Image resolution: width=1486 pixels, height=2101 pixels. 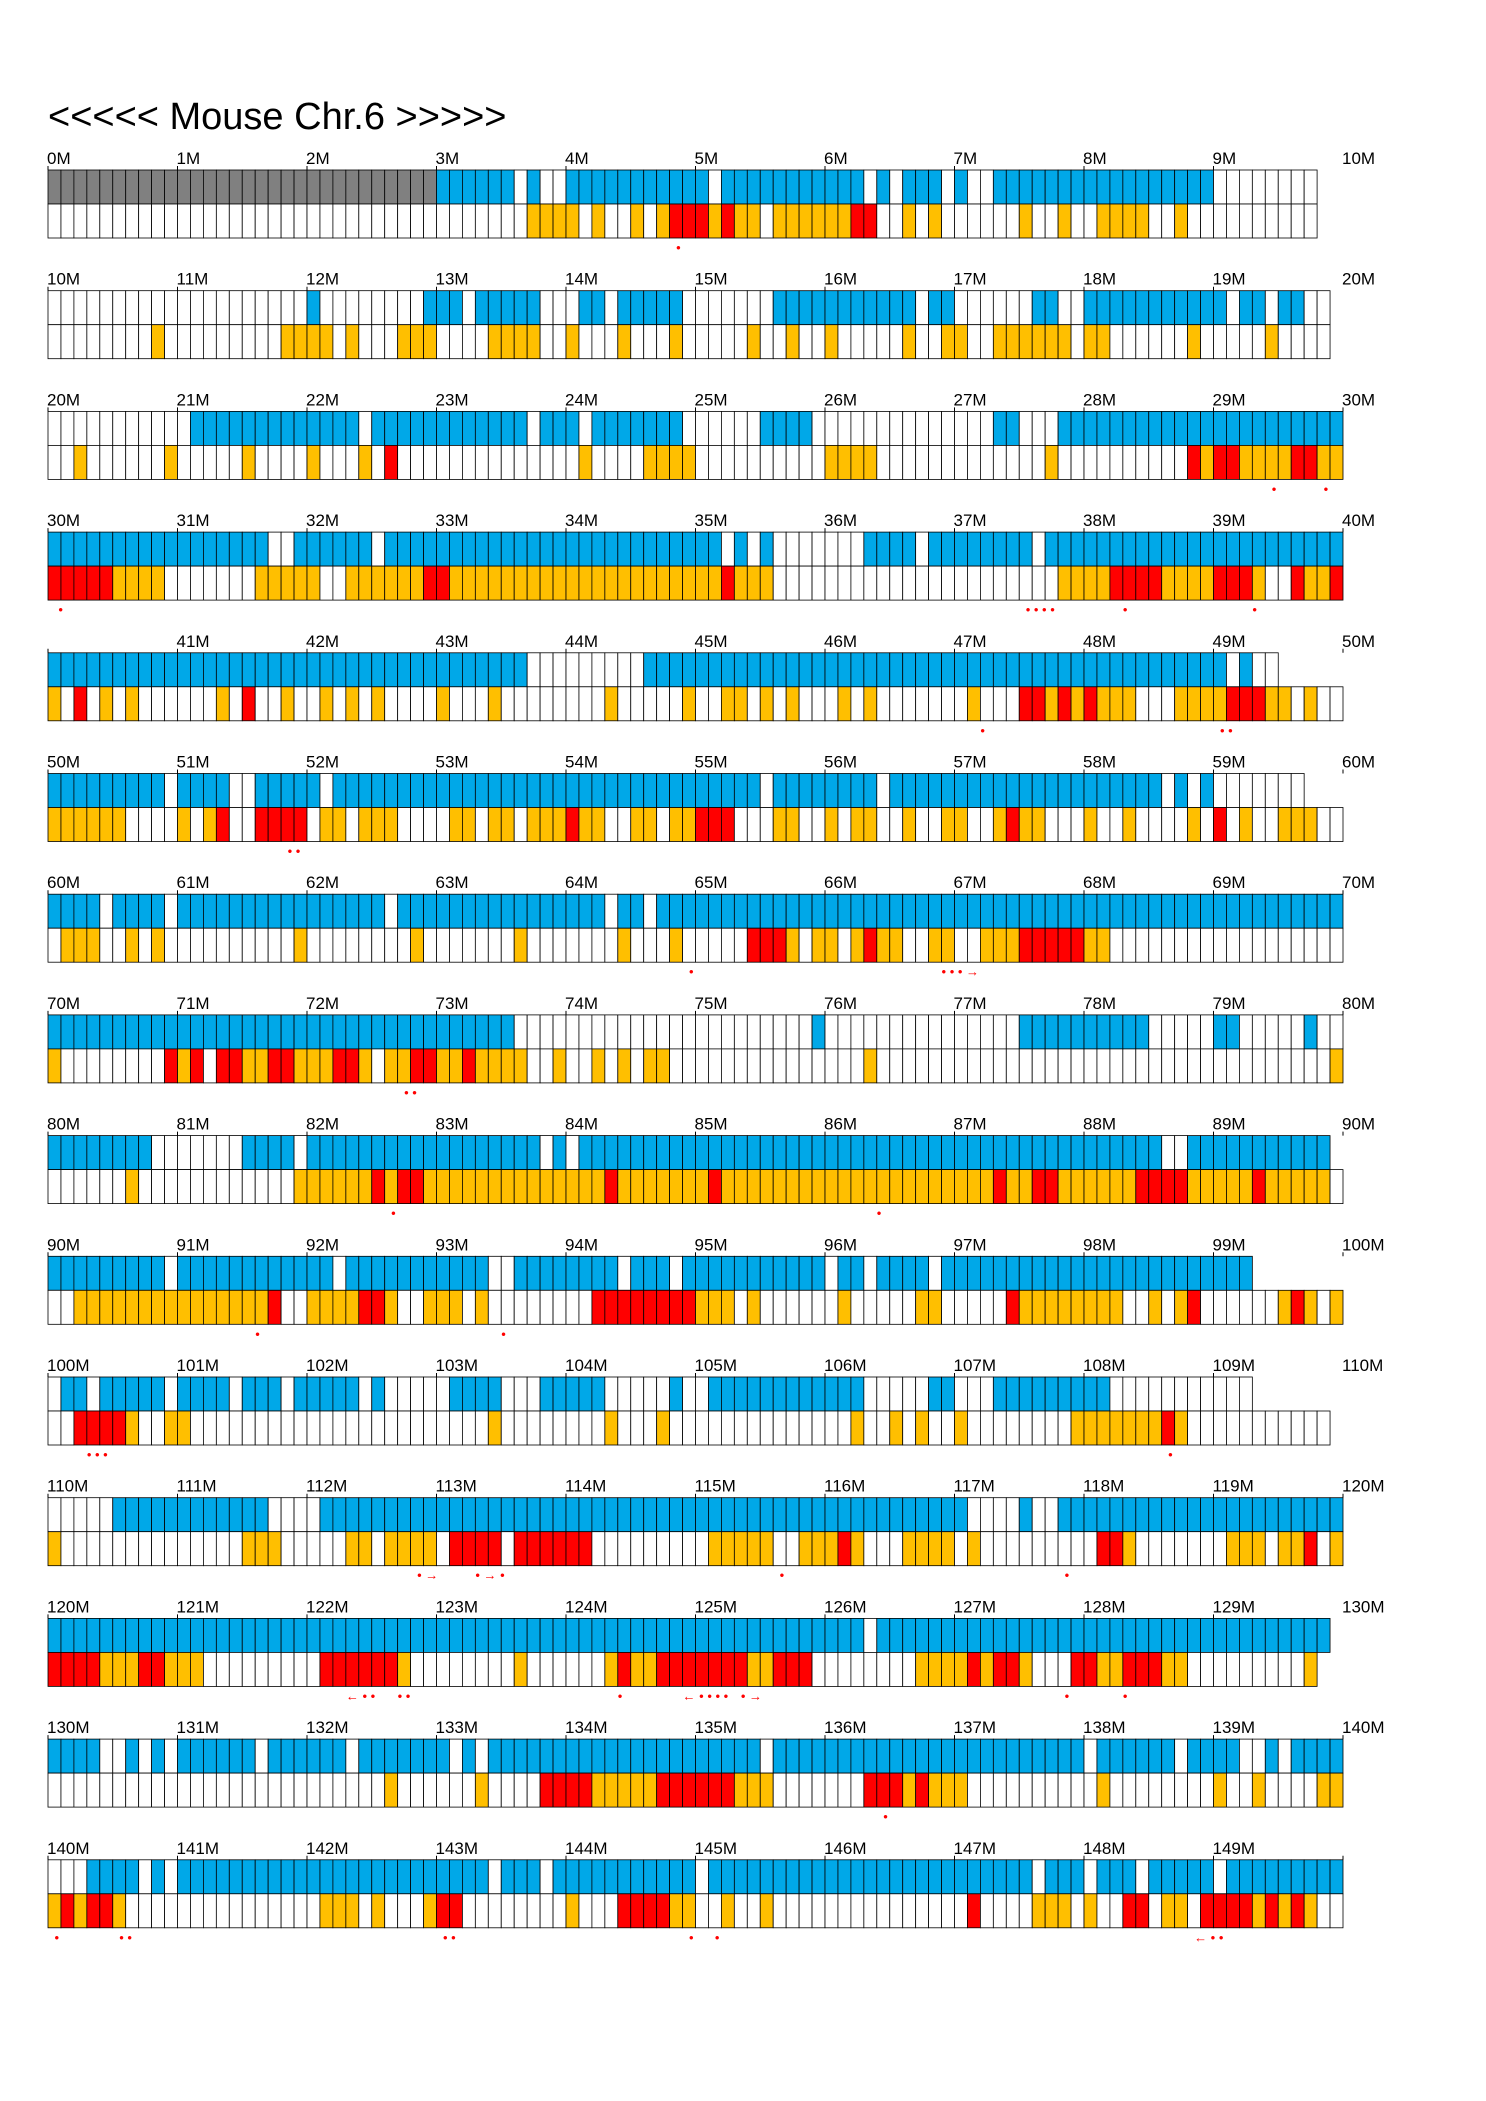 I want to click on tick-label: 140M, so click(x=1363, y=1727).